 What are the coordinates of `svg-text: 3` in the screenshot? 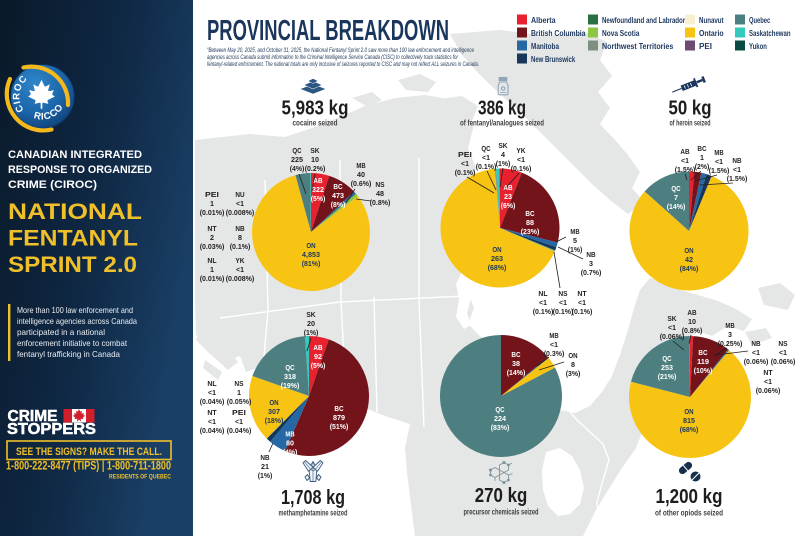 It's located at (591, 263).